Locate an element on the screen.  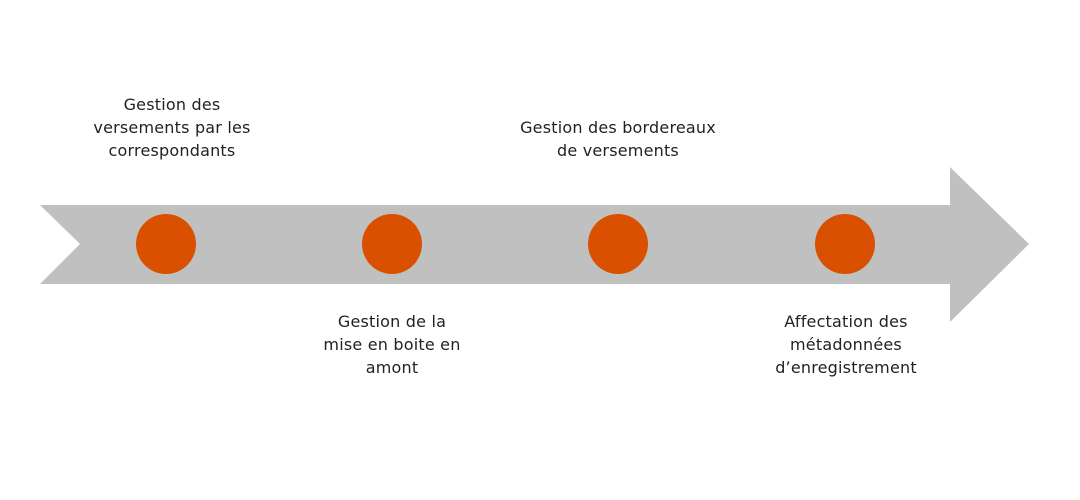
step-label-line: amont is located at coordinates (392, 367).